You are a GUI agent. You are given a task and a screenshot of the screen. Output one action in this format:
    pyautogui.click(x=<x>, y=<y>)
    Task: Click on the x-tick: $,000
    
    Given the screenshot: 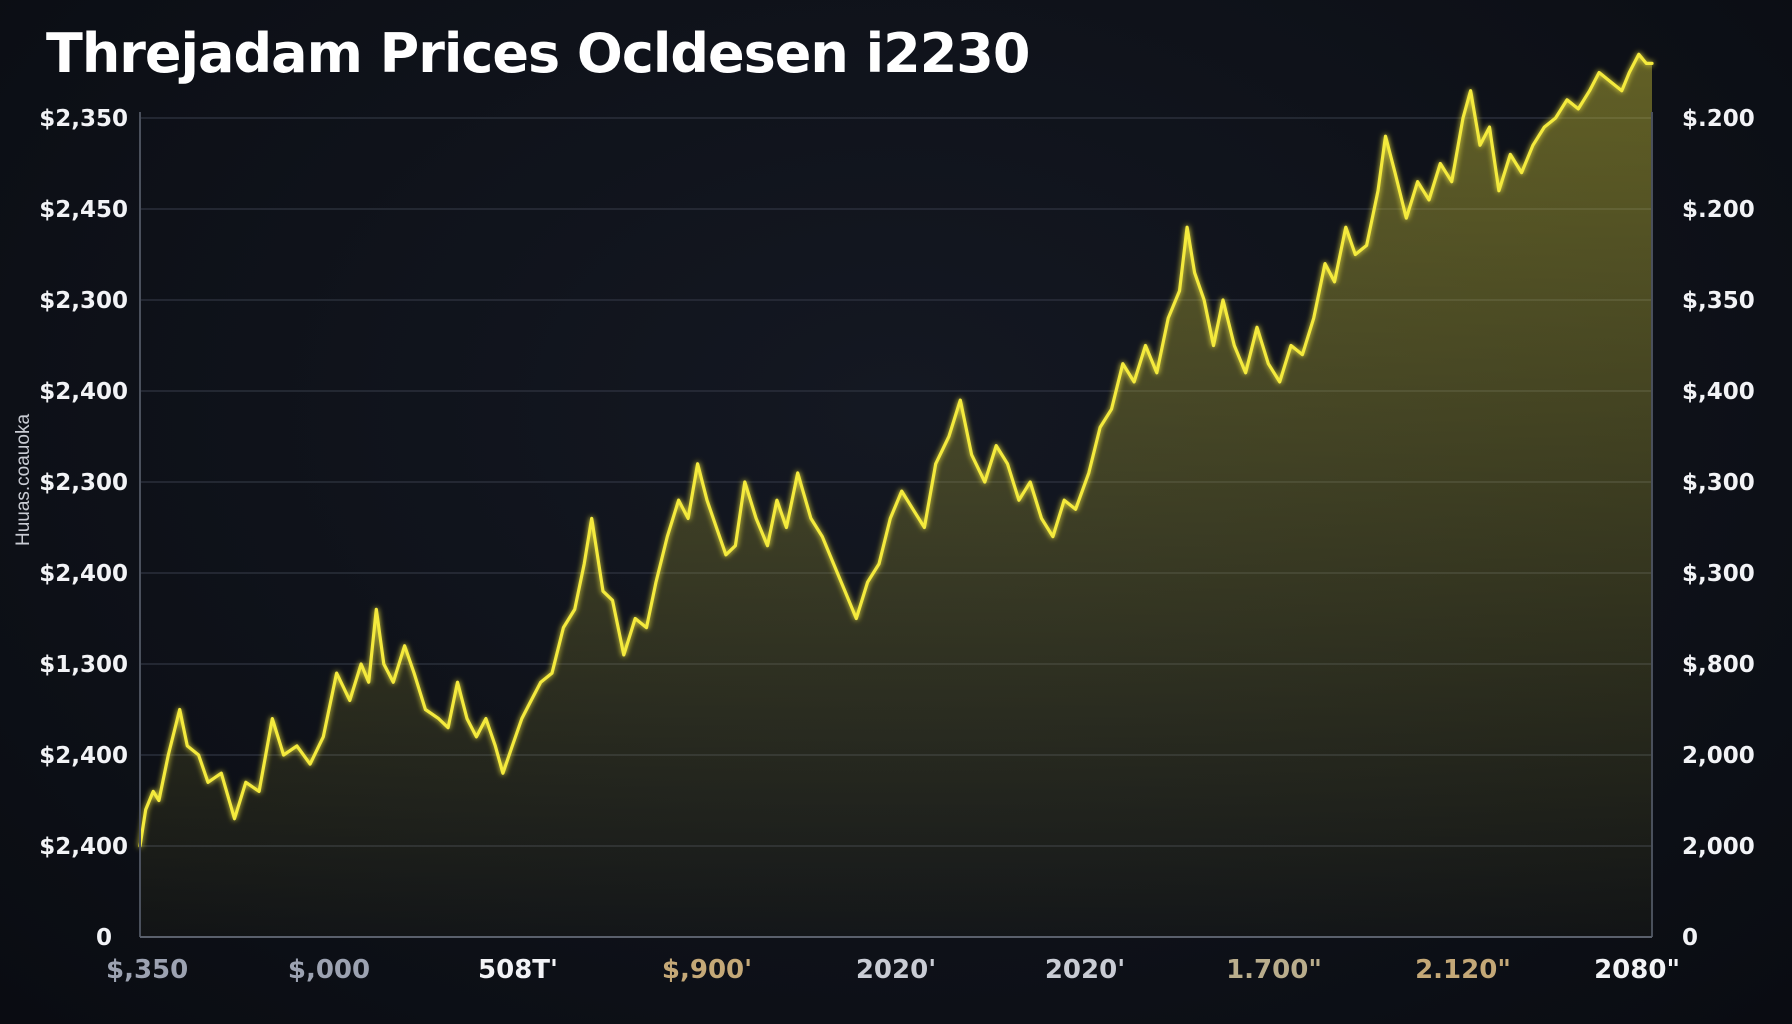 What is the action you would take?
    pyautogui.click(x=329, y=970)
    